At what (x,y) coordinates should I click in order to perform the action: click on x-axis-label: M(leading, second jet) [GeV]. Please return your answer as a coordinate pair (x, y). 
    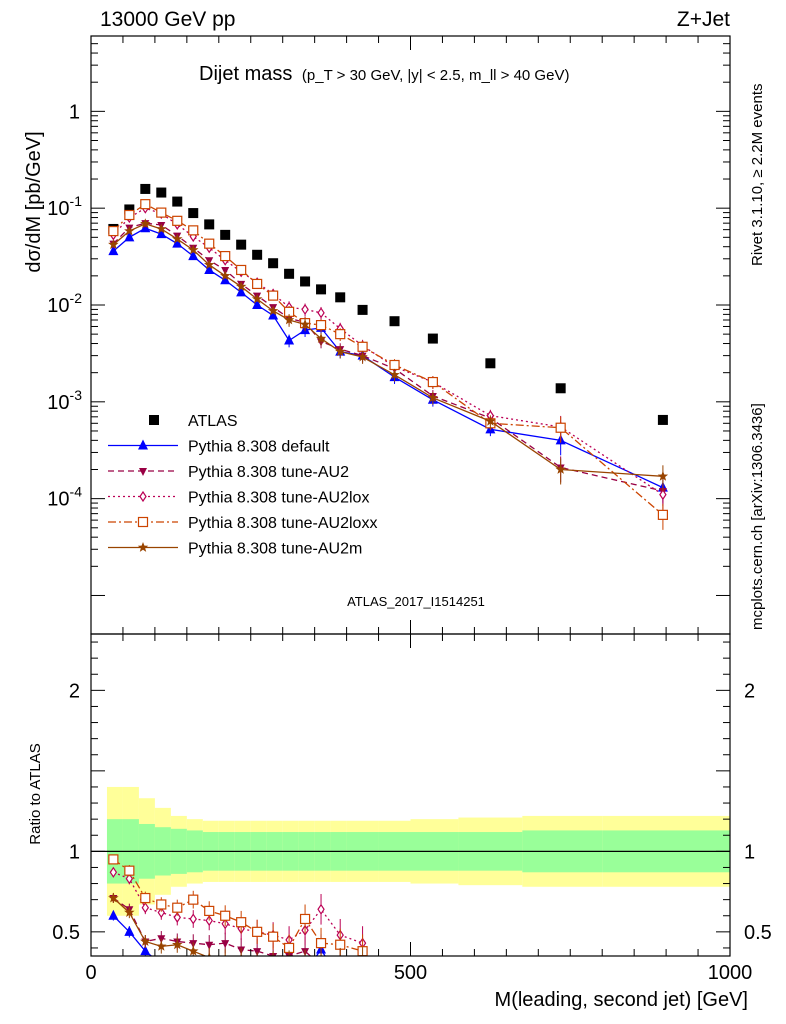
    Looking at the image, I should click on (621, 1000).